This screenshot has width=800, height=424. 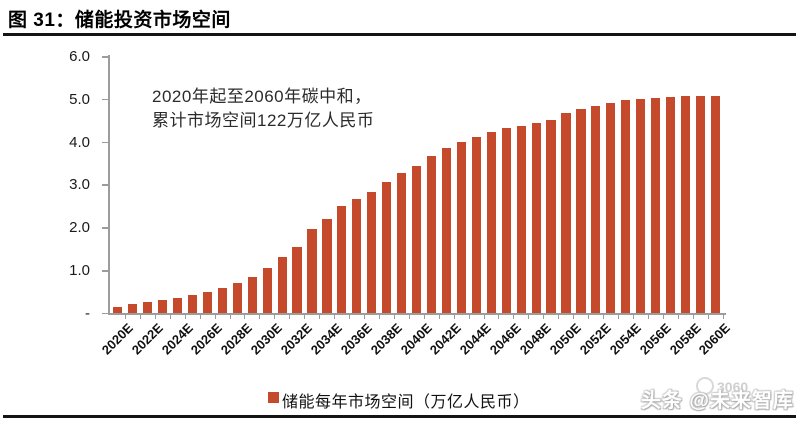 What do you see at coordinates (79, 142) in the screenshot?
I see `y-axis-label: 4.0` at bounding box center [79, 142].